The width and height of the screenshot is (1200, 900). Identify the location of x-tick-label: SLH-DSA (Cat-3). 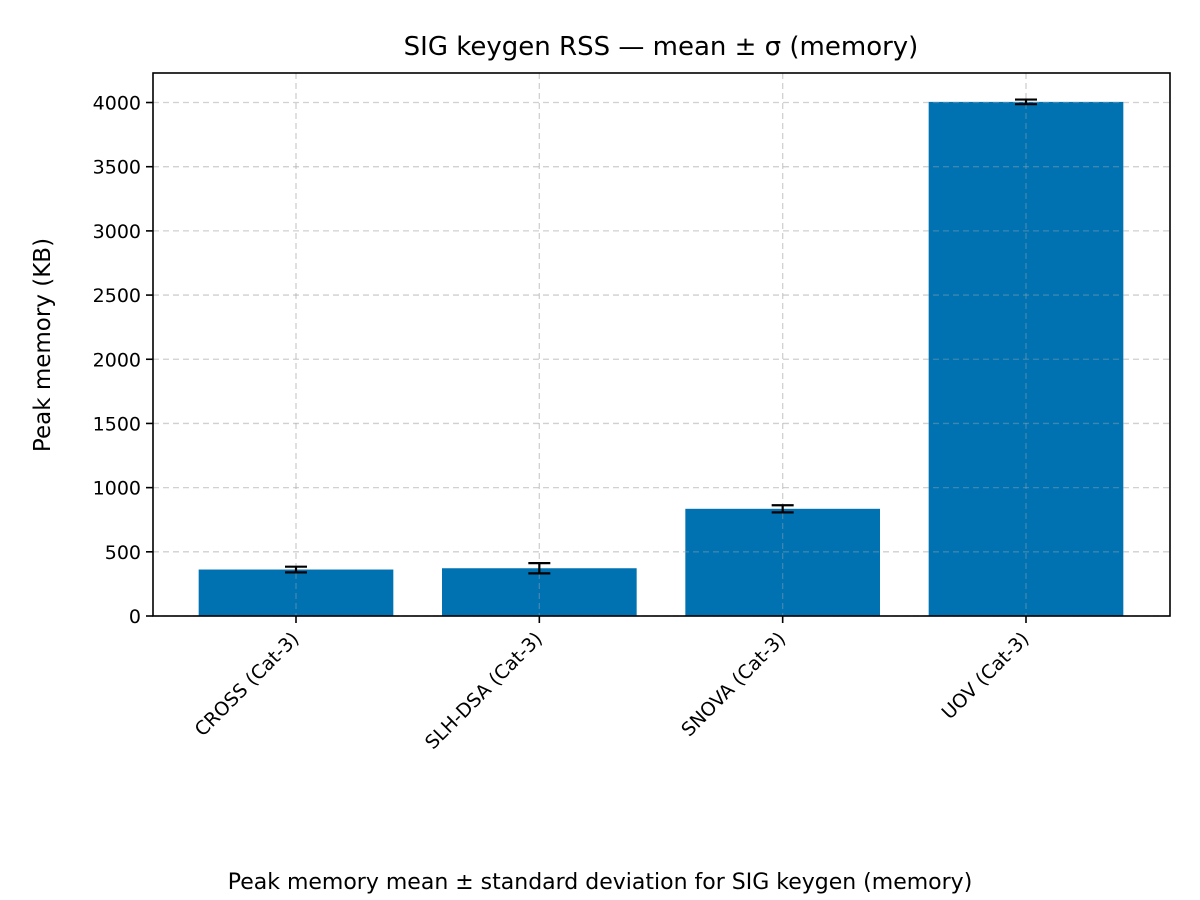
(484, 691).